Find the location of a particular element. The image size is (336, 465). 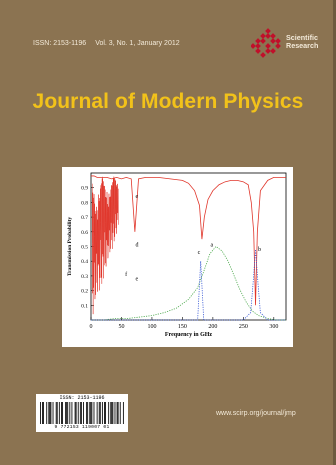

x-tick-label: 50 is located at coordinates (121, 327).